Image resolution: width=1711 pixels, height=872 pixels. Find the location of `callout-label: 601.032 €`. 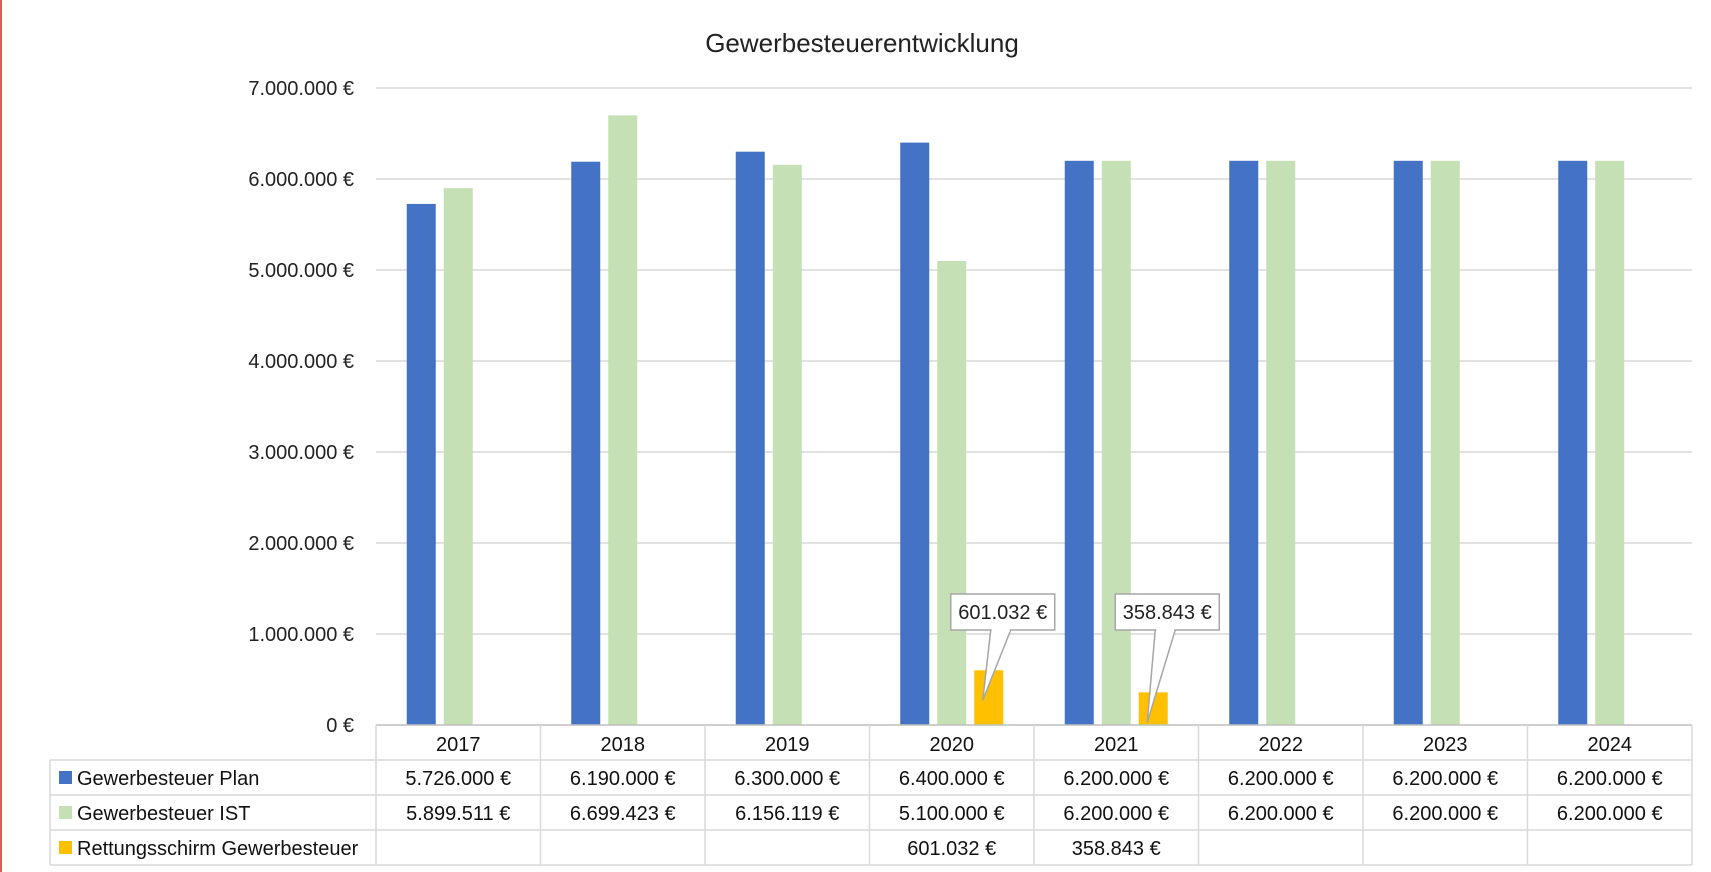

callout-label: 601.032 € is located at coordinates (1002, 613).